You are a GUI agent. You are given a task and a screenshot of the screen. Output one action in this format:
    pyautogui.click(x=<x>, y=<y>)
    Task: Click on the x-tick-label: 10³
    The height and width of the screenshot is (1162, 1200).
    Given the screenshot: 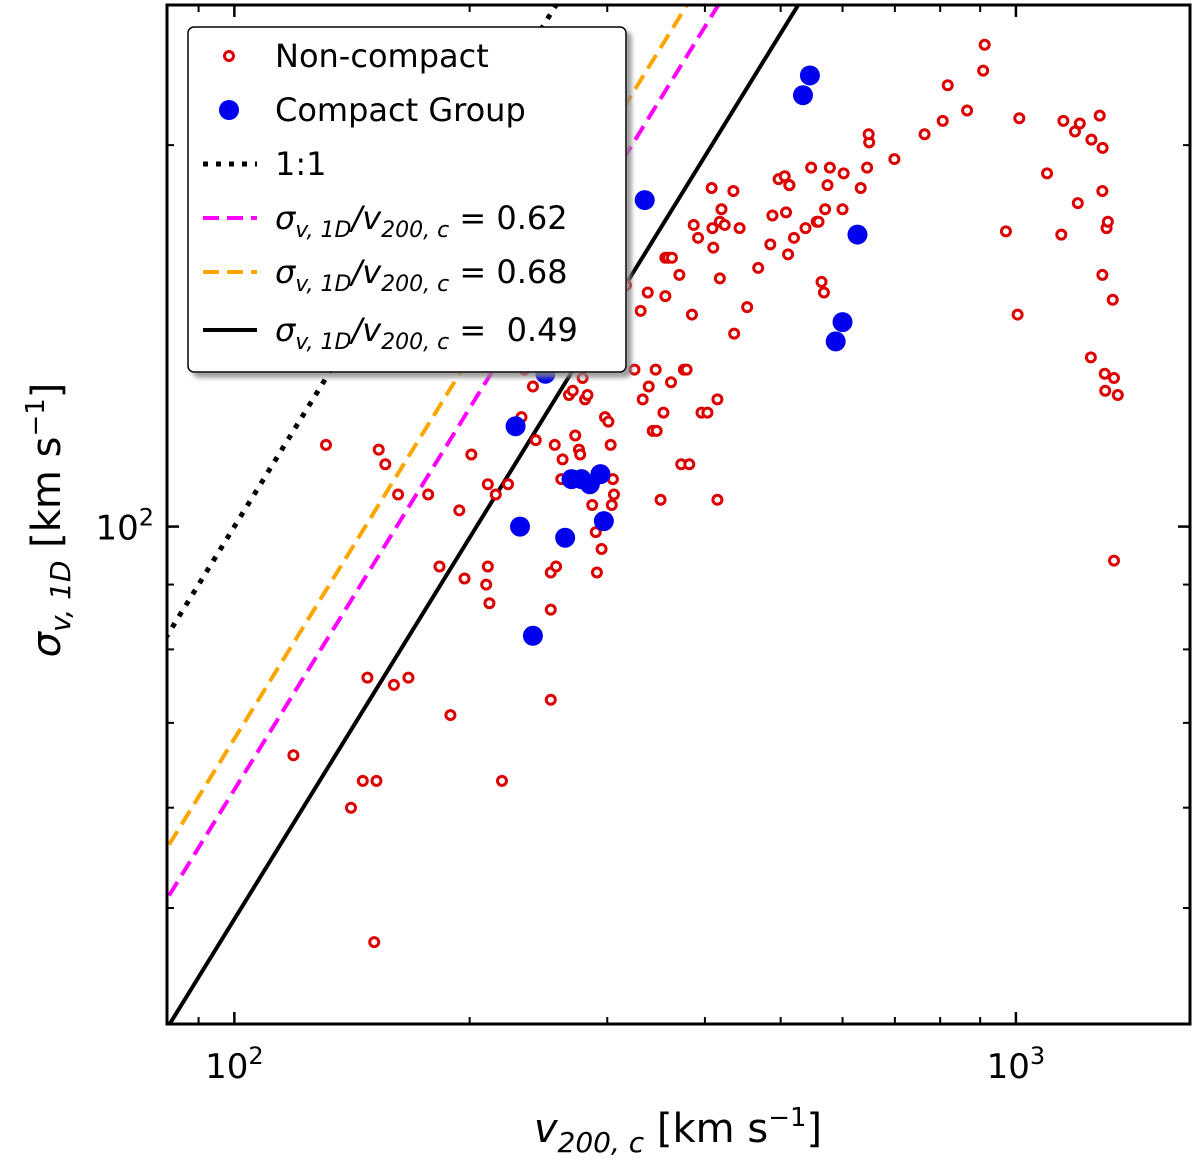 What is the action you would take?
    pyautogui.click(x=1016, y=1064)
    